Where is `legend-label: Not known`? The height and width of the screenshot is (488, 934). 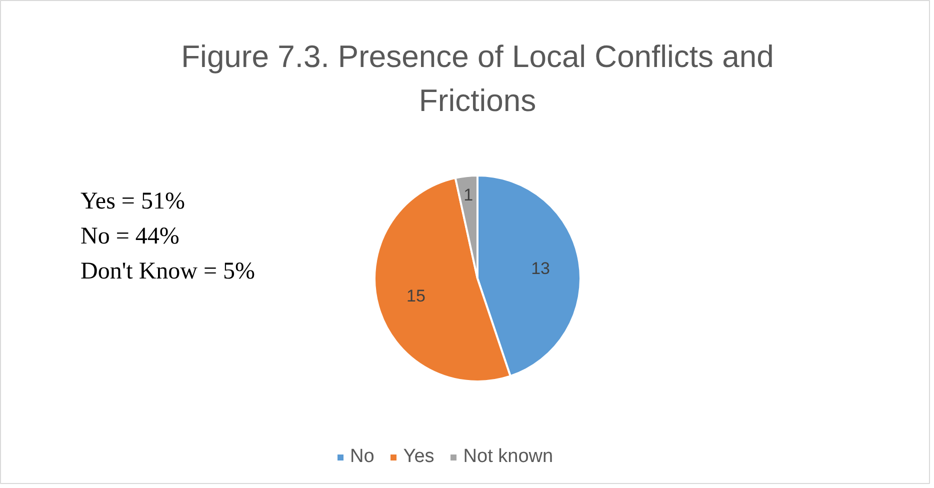
legend-label: Not known is located at coordinates (508, 457).